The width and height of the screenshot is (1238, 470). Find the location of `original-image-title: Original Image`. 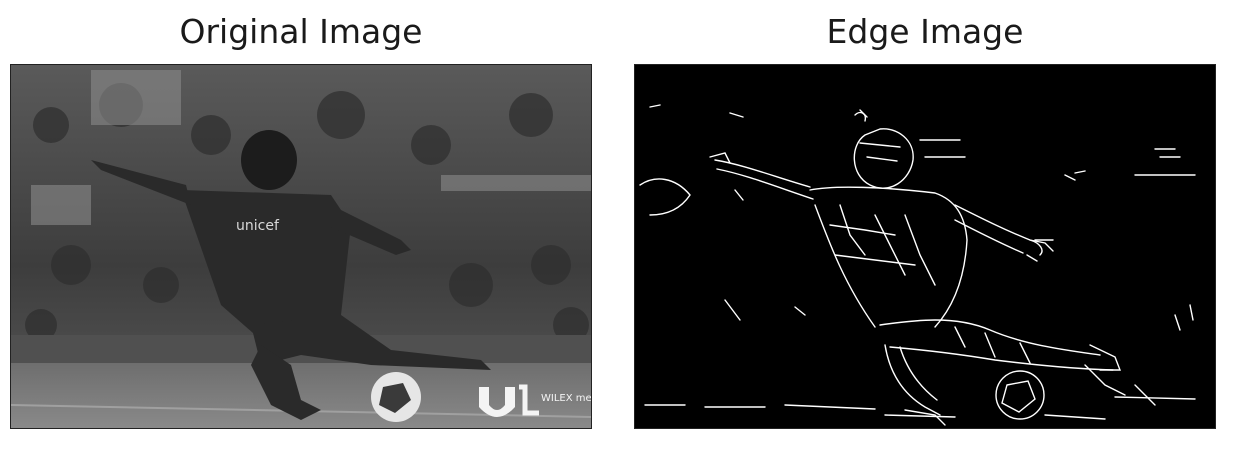

original-image-title: Original Image is located at coordinates (301, 31).